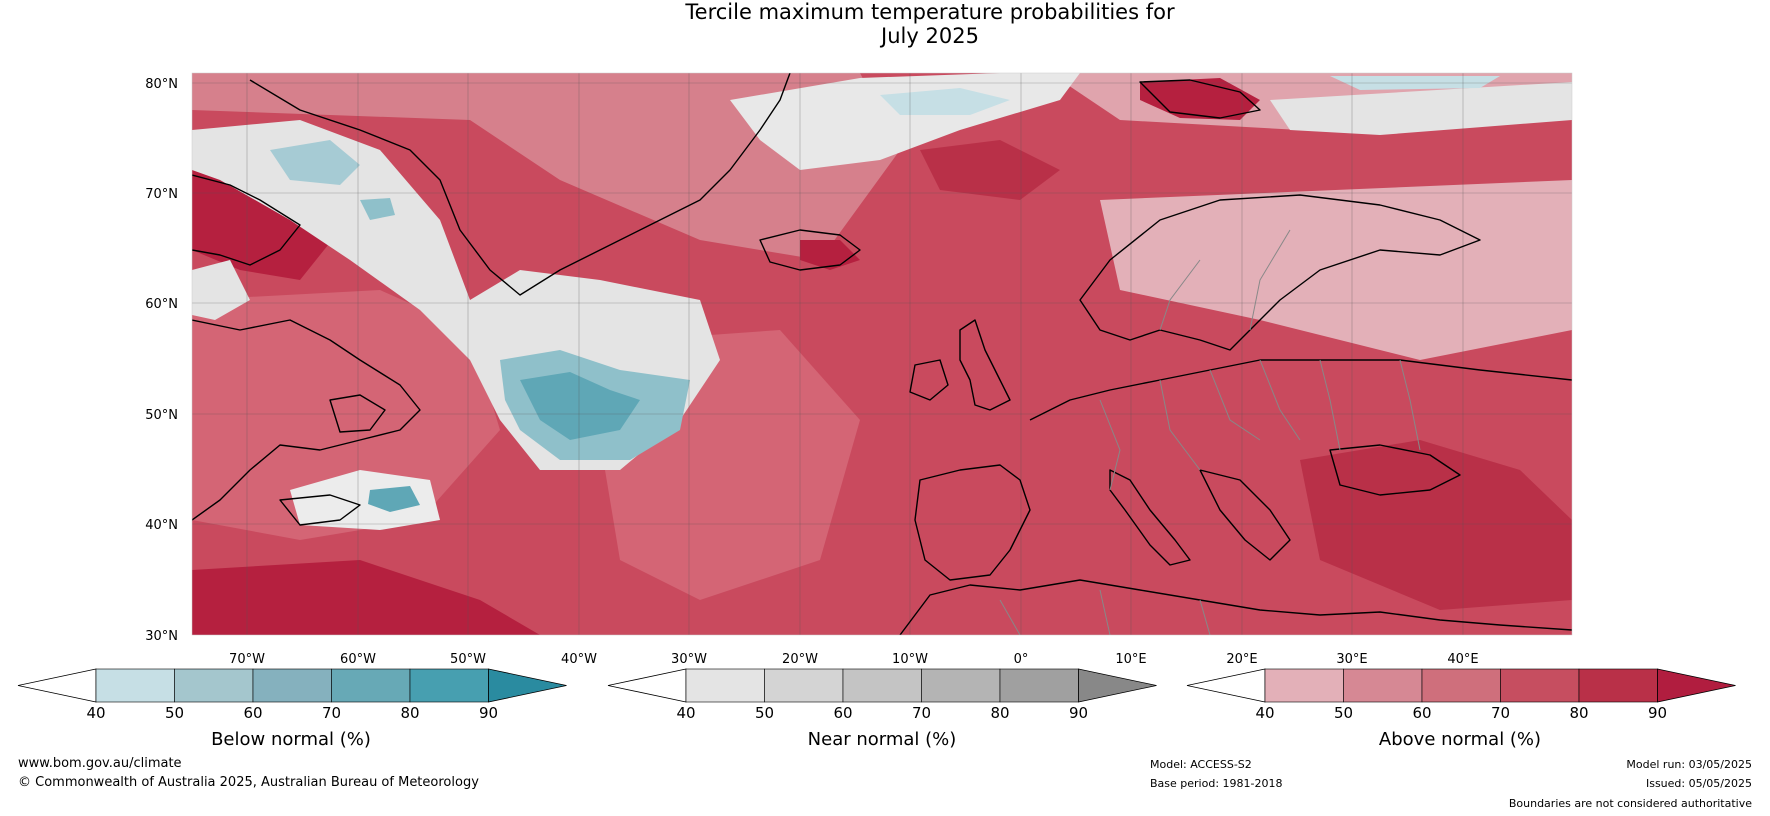  I want to click on newfoundland-coast, so click(357, 413).